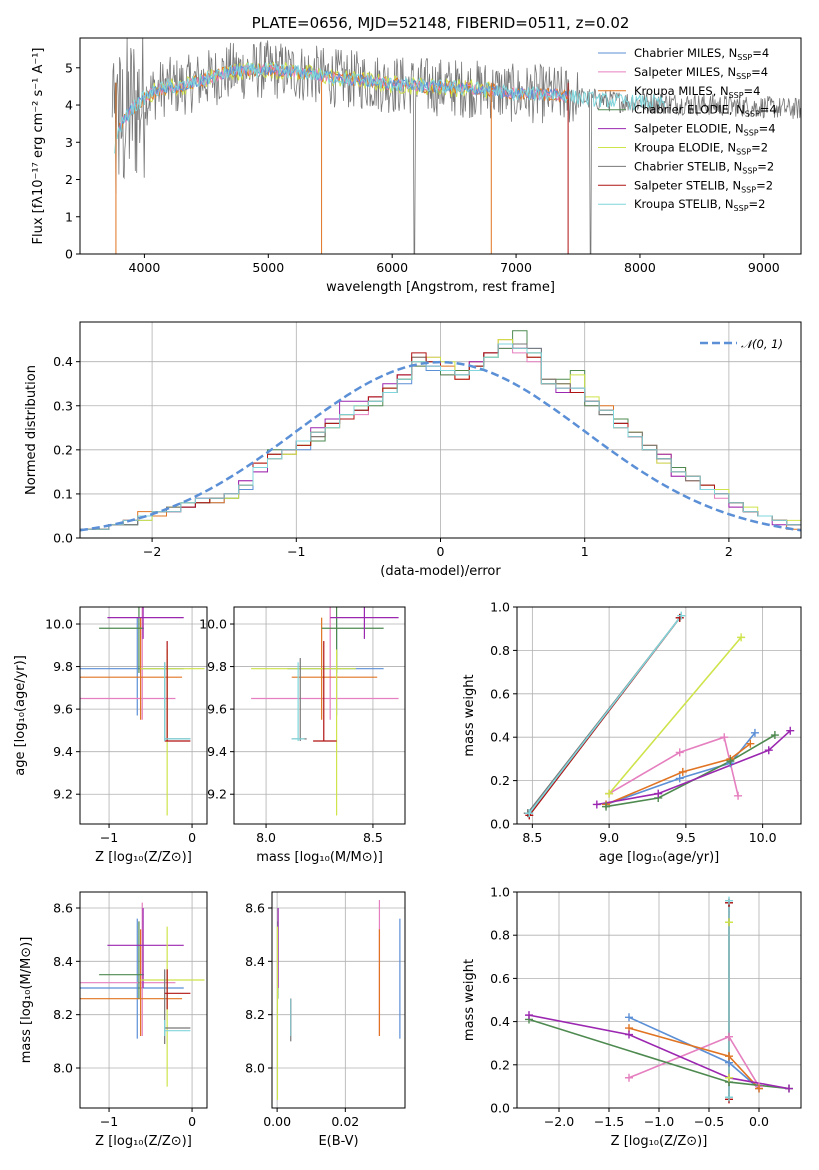 This screenshot has width=819, height=1170. Describe the element at coordinates (255, 908) in the screenshot. I see `y-tick-label: 8.6` at that location.